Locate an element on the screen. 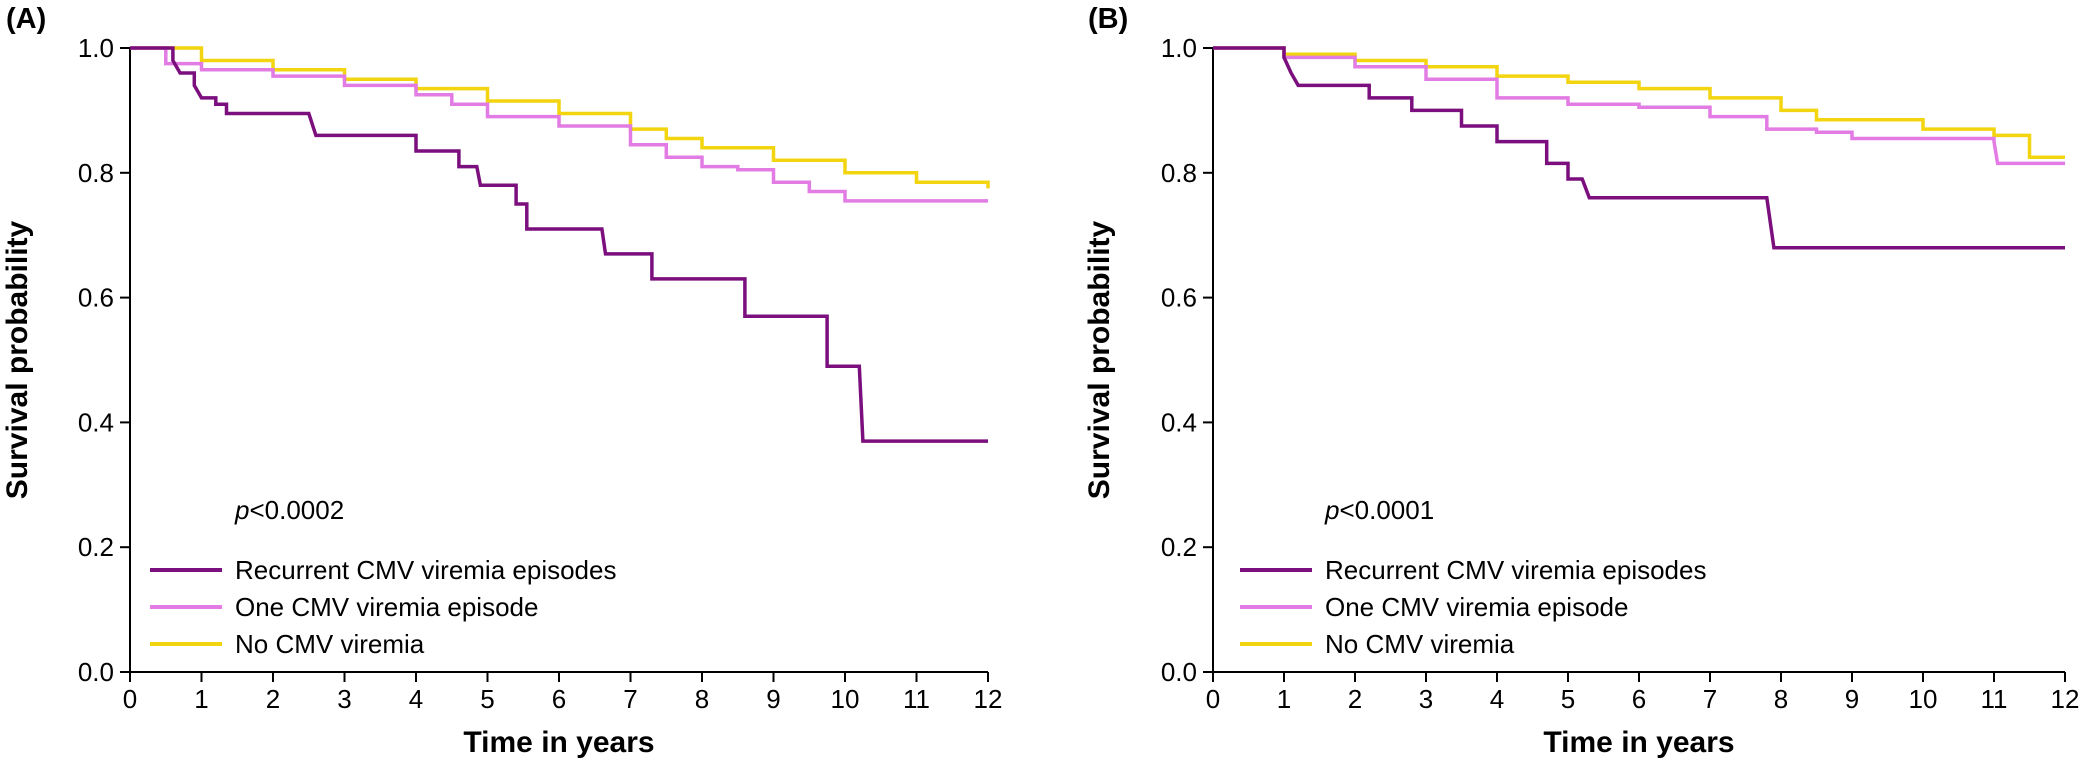 This screenshot has height=763, width=2087. p-value-label: p<0.0002 is located at coordinates (289, 510).